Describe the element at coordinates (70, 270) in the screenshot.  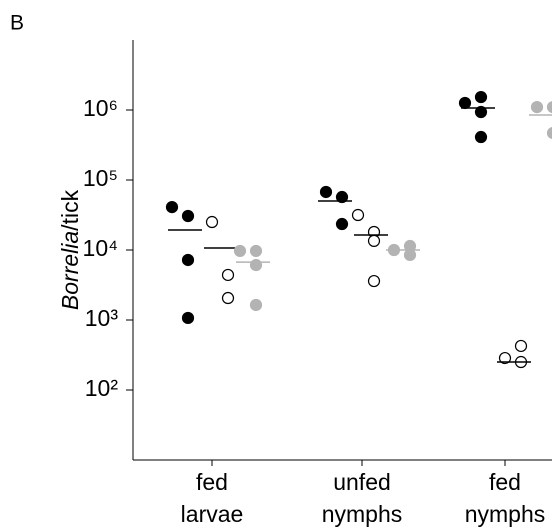
I see `y-label-italic: Borrelia` at that location.